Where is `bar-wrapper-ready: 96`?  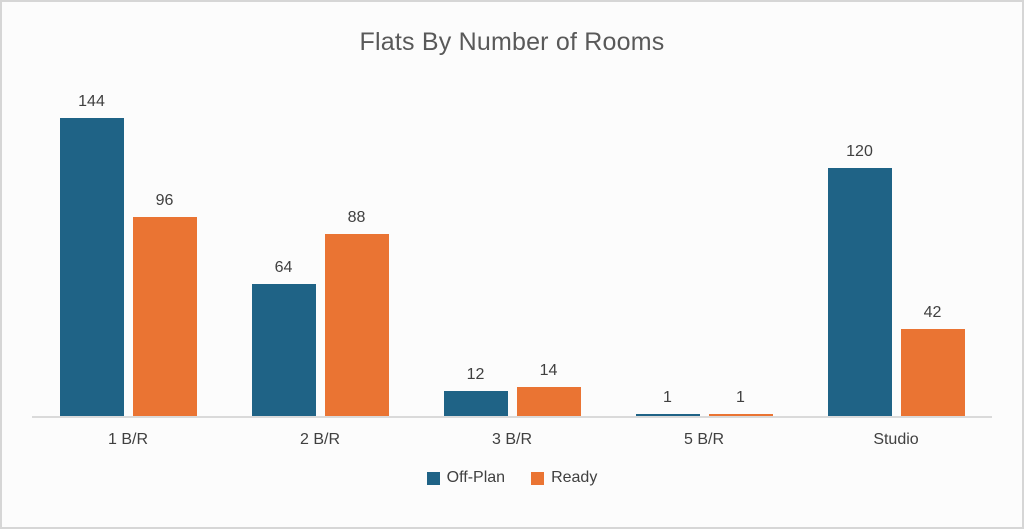 bar-wrapper-ready: 96 is located at coordinates (164, 304).